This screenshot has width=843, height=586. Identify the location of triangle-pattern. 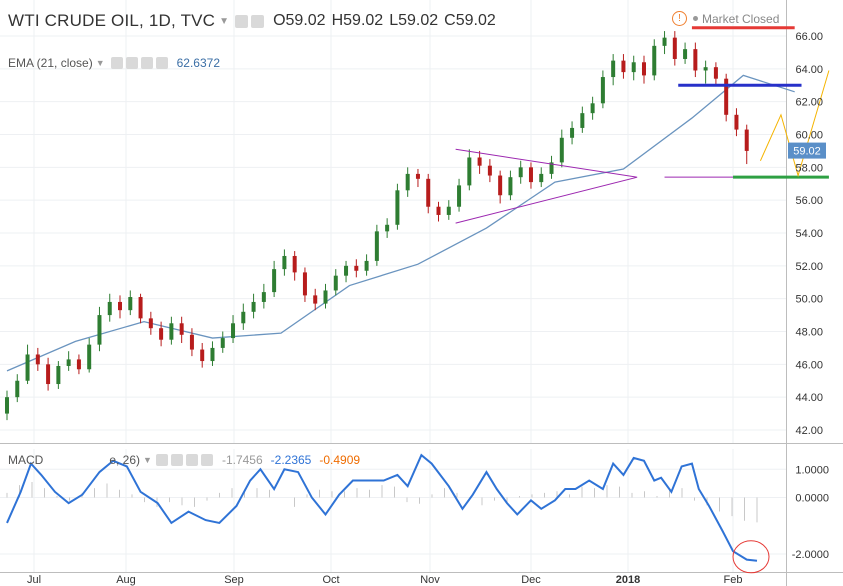
(546, 186).